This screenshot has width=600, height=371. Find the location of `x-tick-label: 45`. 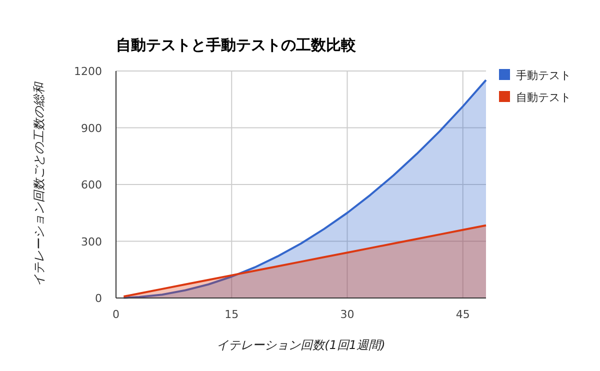

x-tick-label: 45 is located at coordinates (463, 314).